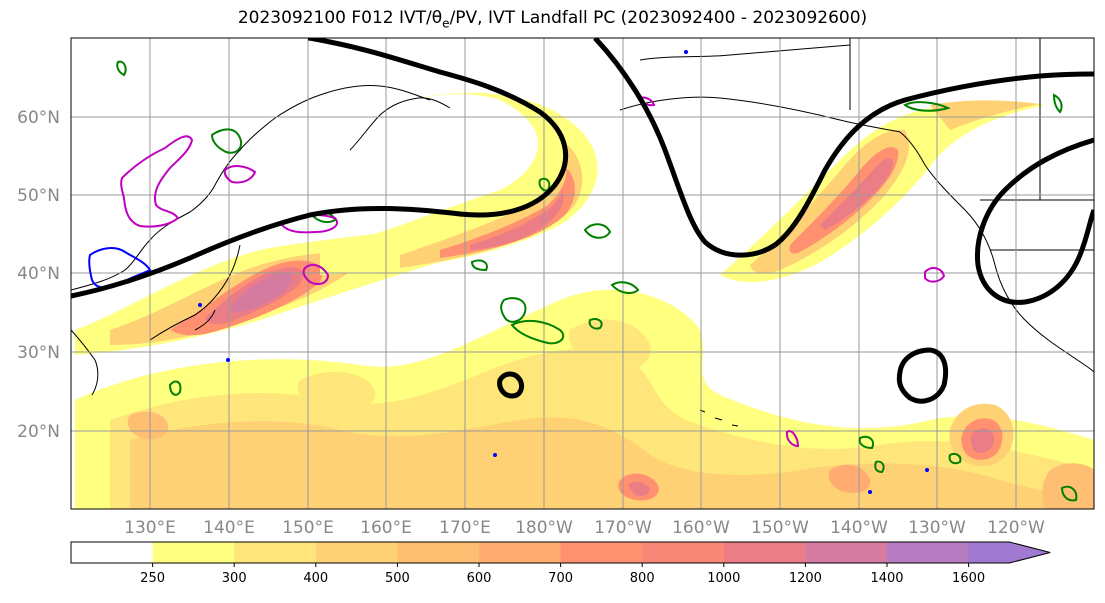 The height and width of the screenshot is (603, 1105). I want to click on pv-contour-north-asia, so click(157, 181).